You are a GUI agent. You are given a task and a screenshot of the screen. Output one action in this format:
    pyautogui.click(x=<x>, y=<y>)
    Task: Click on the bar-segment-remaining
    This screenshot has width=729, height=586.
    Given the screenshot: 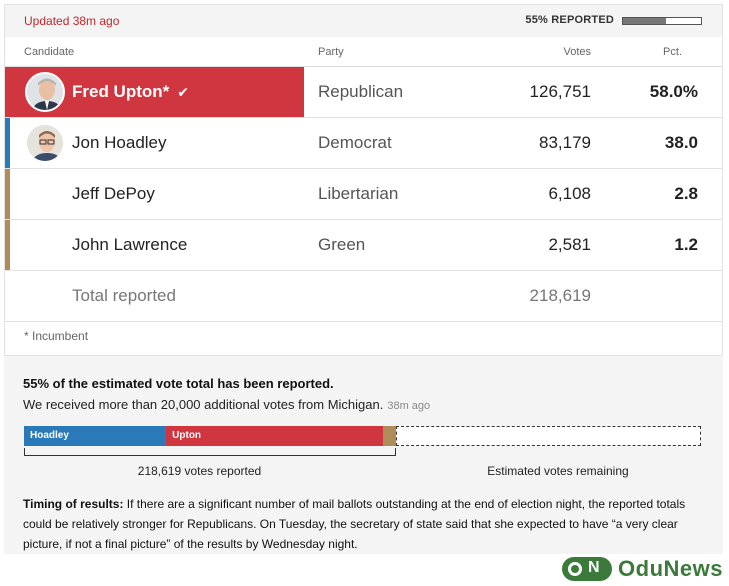 What is the action you would take?
    pyautogui.click(x=548, y=436)
    